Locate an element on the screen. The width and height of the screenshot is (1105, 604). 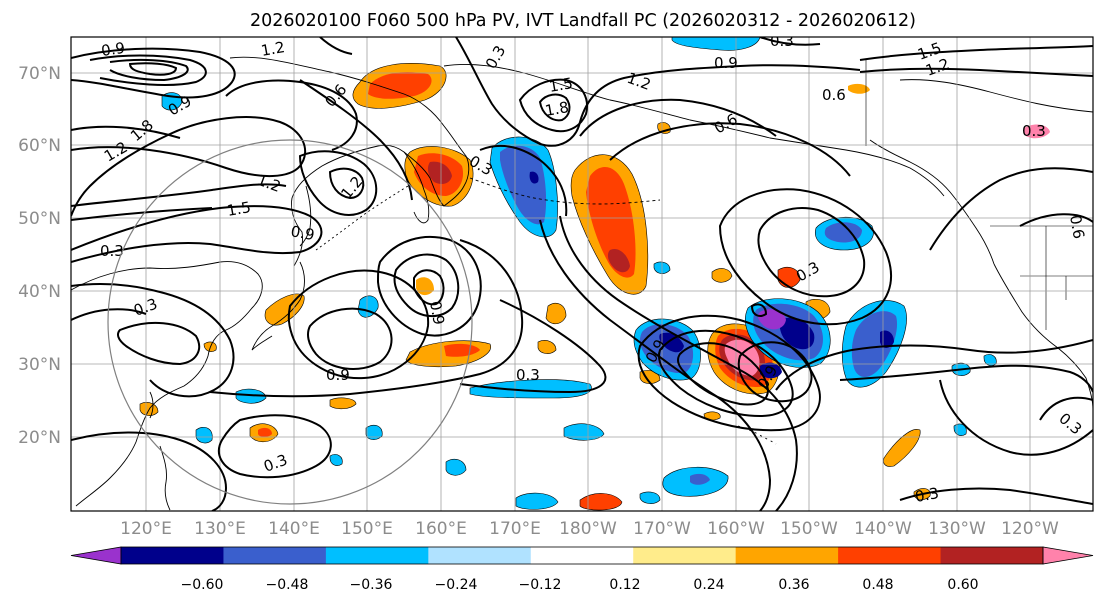
anomaly-patch-gulf-band-dark is located at coordinates (618, 260).